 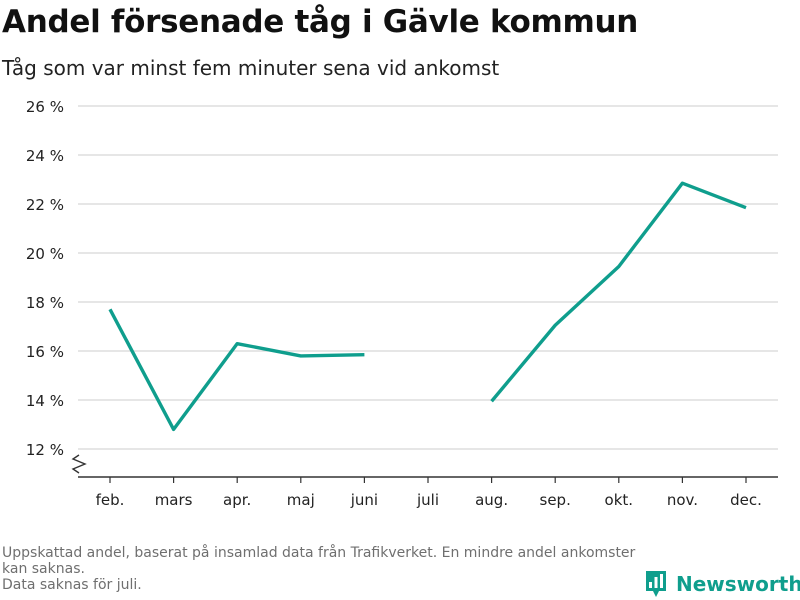 What do you see at coordinates (45, 205) in the screenshot?
I see `y-tick-label: 22 %` at bounding box center [45, 205].